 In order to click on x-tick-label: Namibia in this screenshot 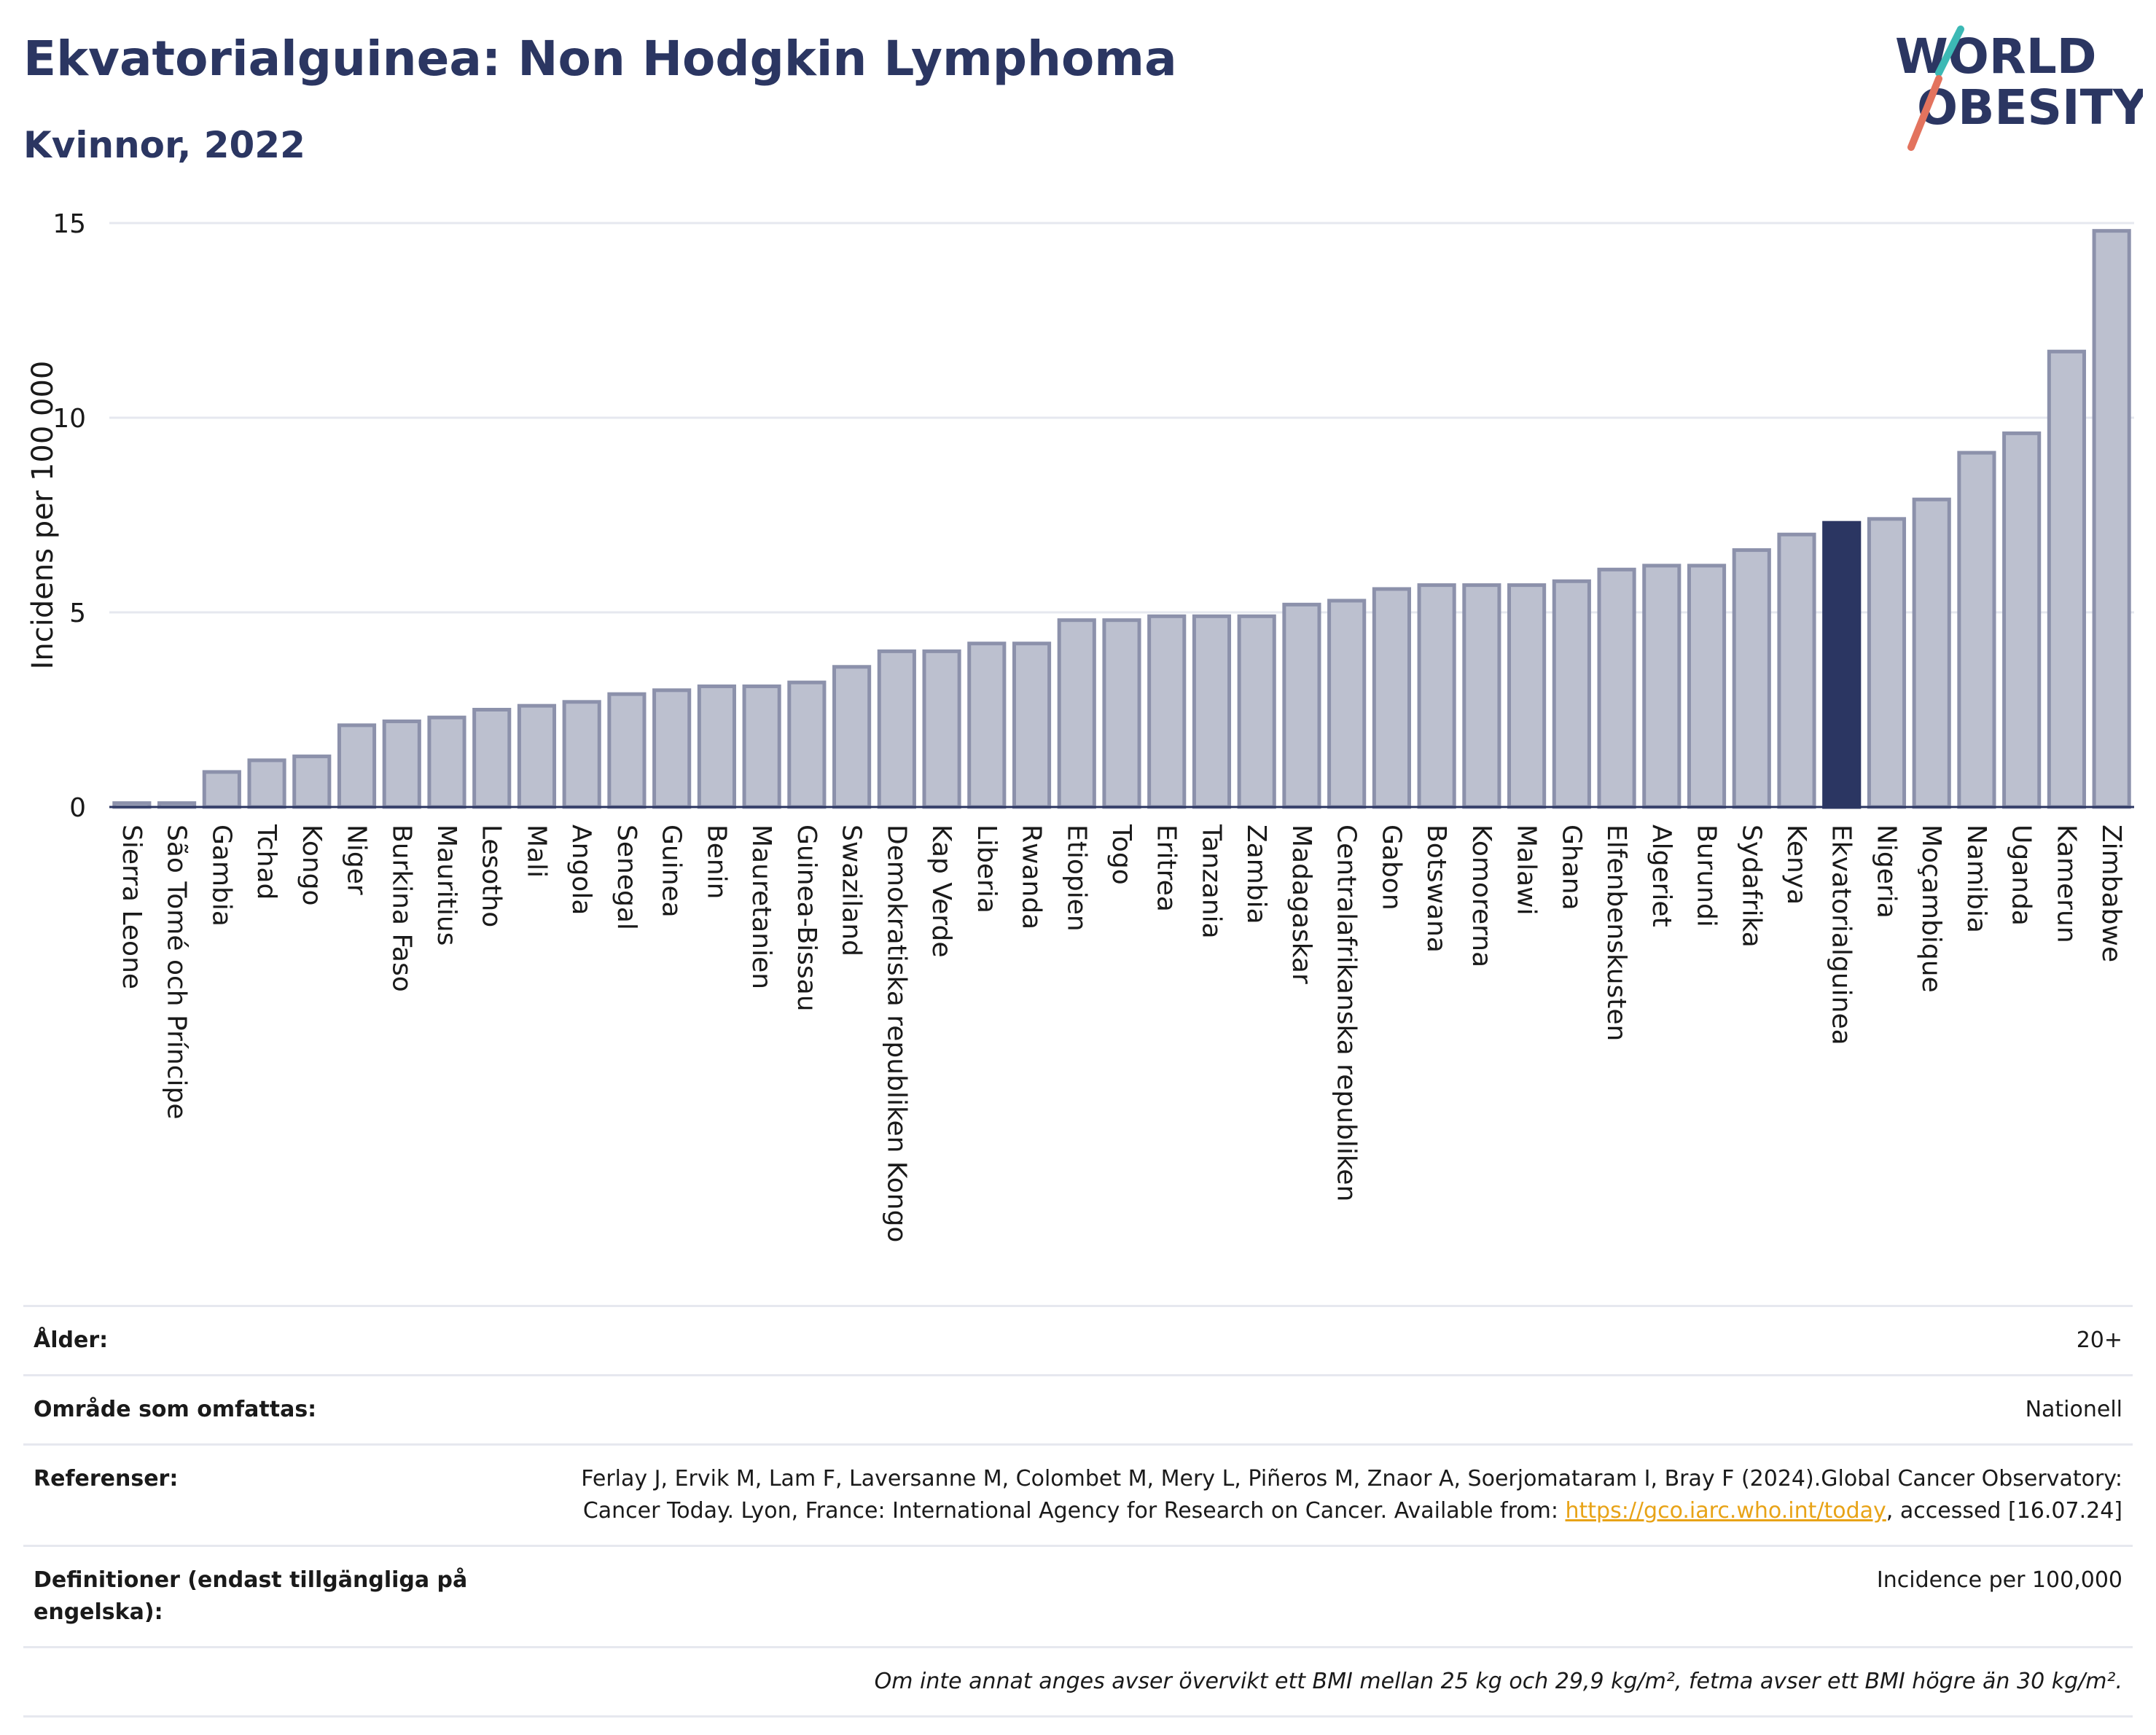, I will do `click(1976, 878)`.